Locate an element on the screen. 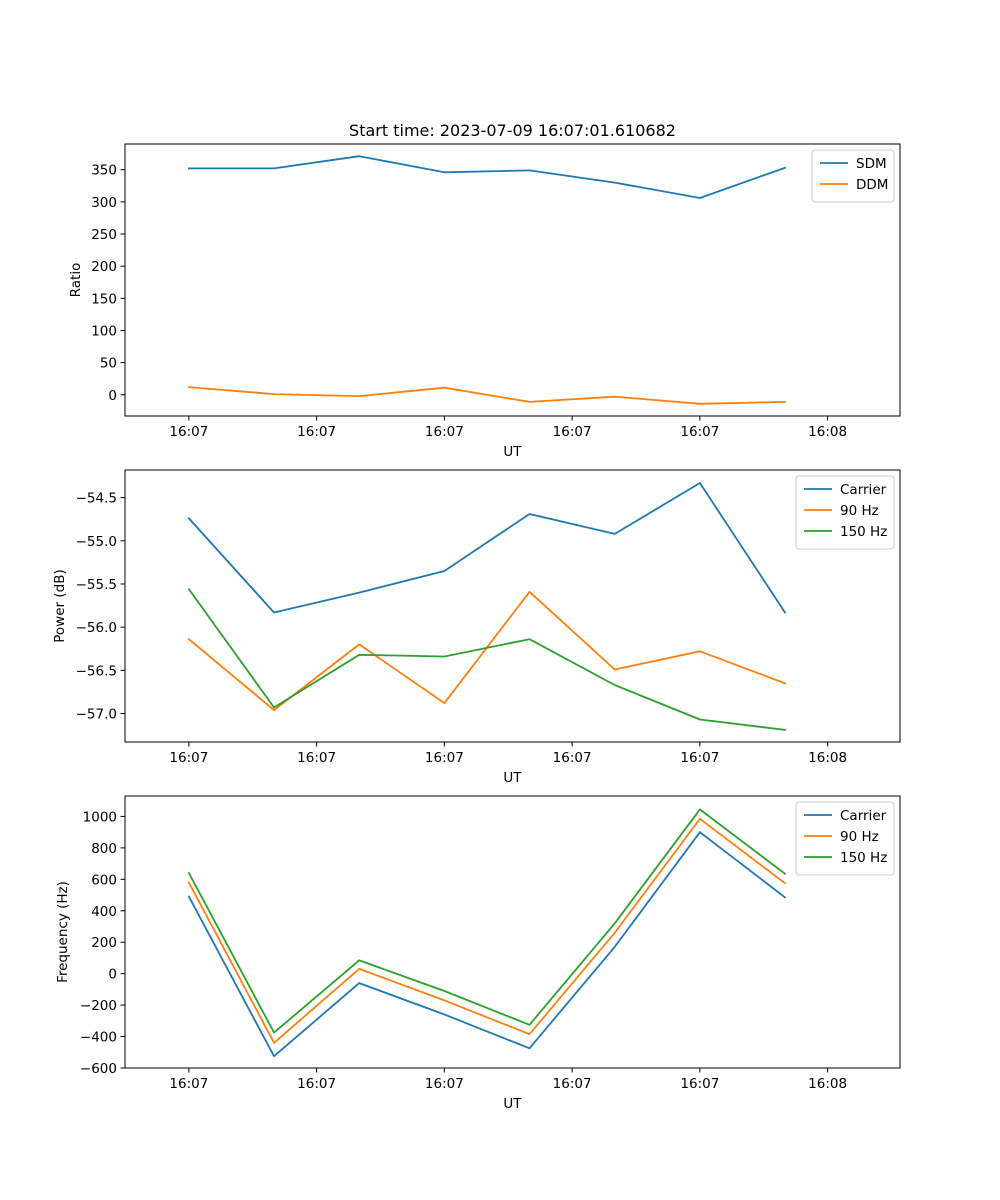 This screenshot has width=1000, height=1200. legend-label: DDM is located at coordinates (872, 185).